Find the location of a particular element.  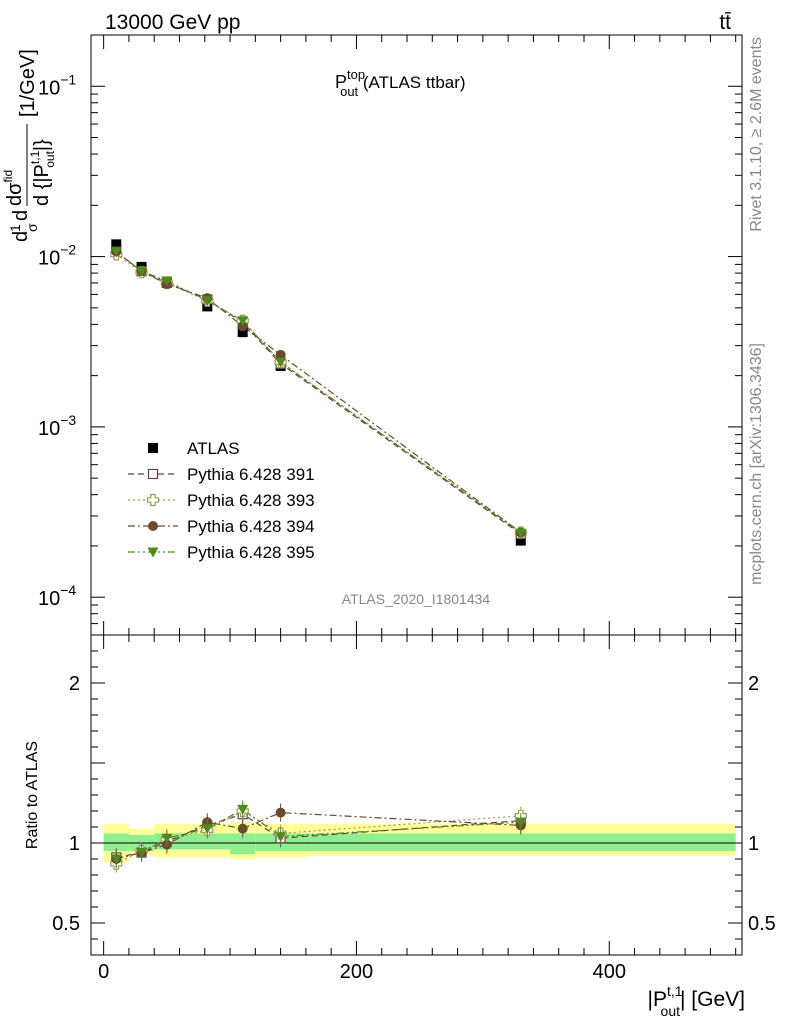

ratio-y-tick-label: 2 is located at coordinates (74, 684).